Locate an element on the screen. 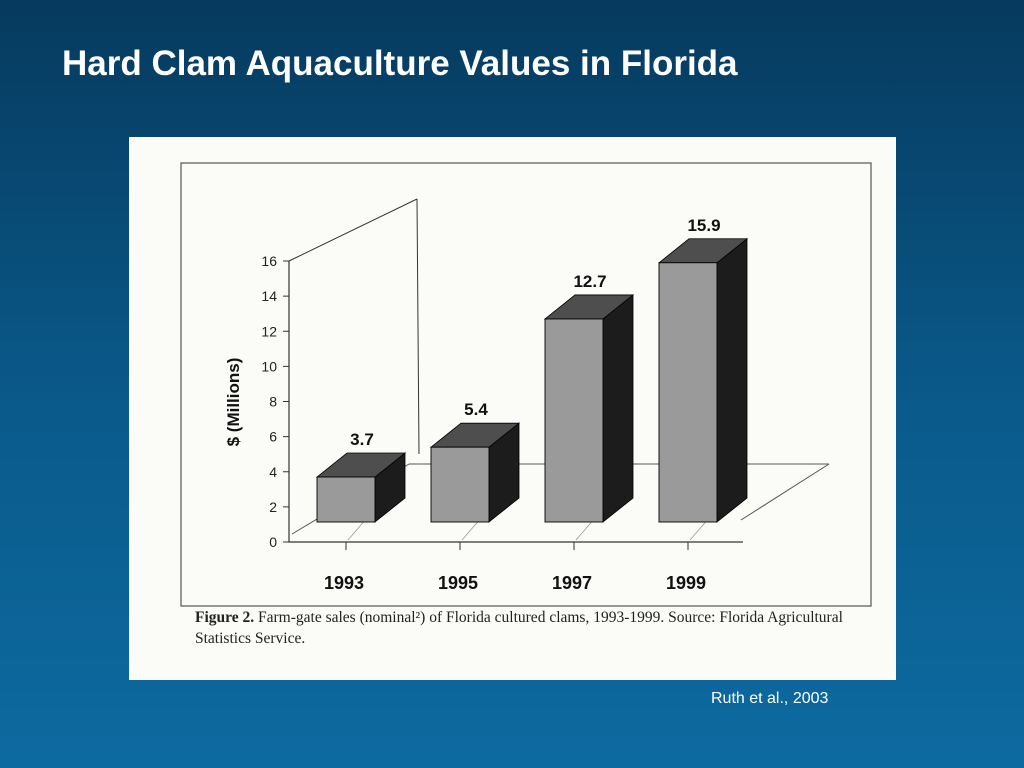  bar-side-1997 is located at coordinates (618, 408).